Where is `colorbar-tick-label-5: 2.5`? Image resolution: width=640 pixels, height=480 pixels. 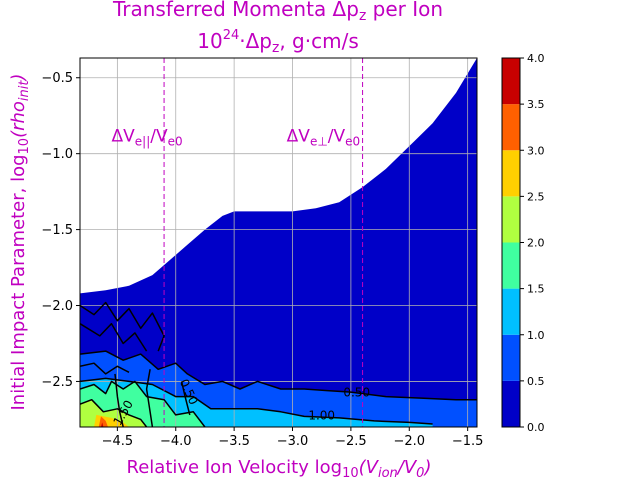 colorbar-tick-label-5: 2.5 is located at coordinates (536, 196).